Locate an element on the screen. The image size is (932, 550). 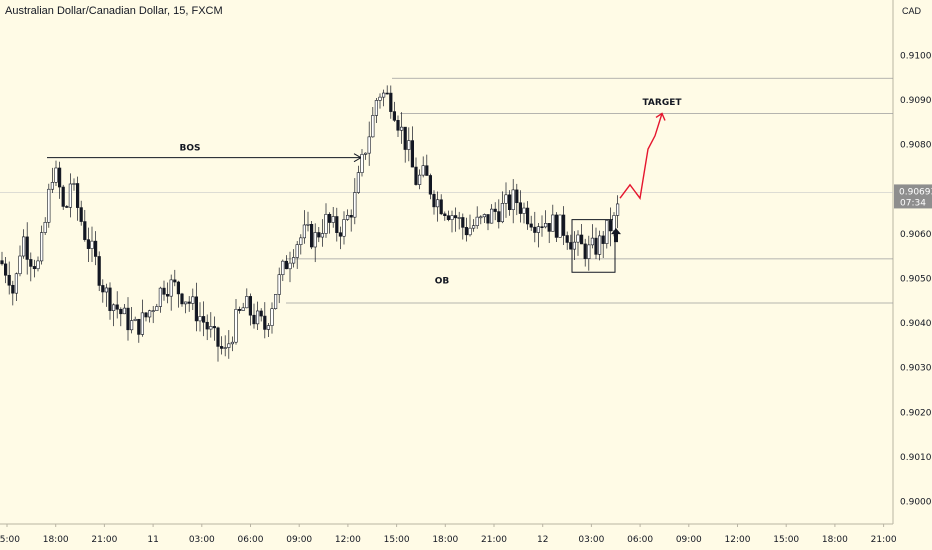
price-badge-countdown: 07:34 is located at coordinates (913, 203).